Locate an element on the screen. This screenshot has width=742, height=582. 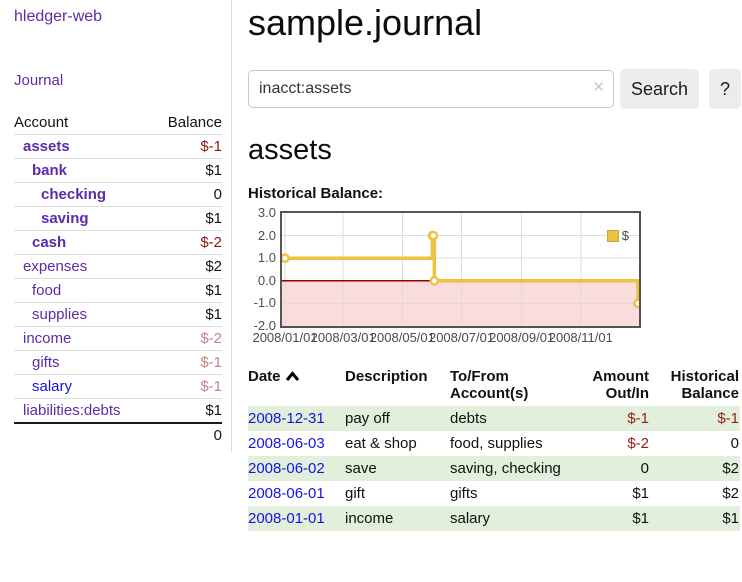
x-tick-label: 2008/11/01 is located at coordinates (580, 337).